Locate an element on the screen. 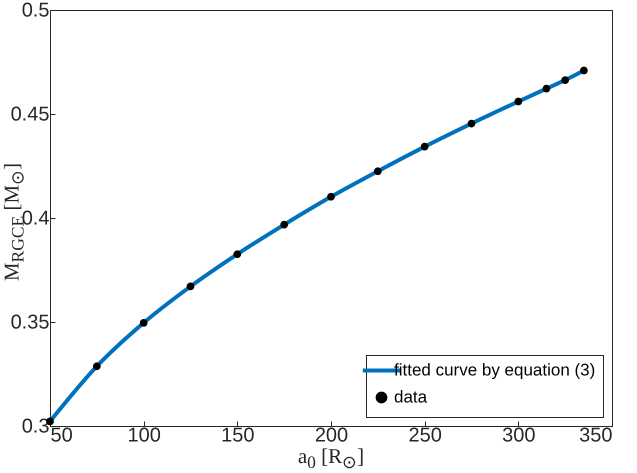  y-tick-label: 0.3 is located at coordinates (36, 427).